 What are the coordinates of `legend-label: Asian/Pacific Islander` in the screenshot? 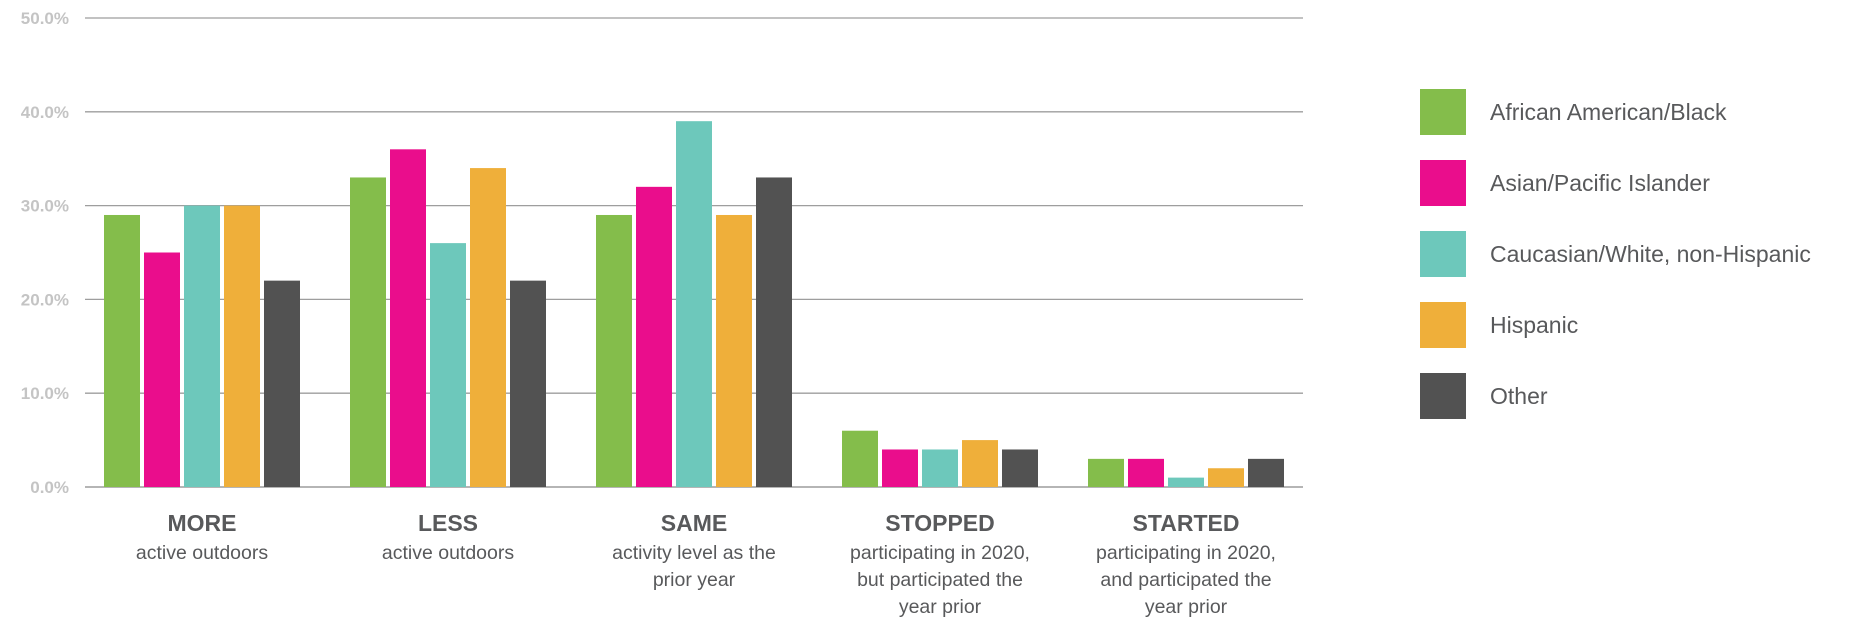 It's located at (1600, 182).